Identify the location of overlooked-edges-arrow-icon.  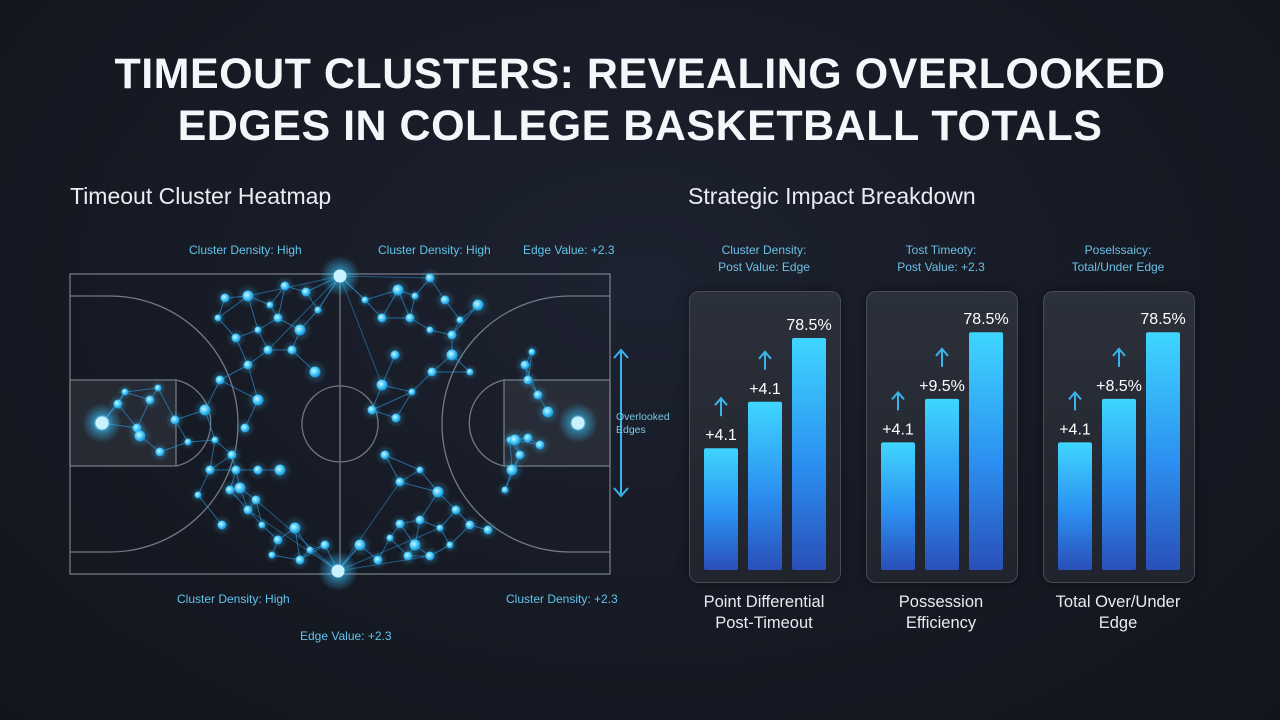
(621, 423).